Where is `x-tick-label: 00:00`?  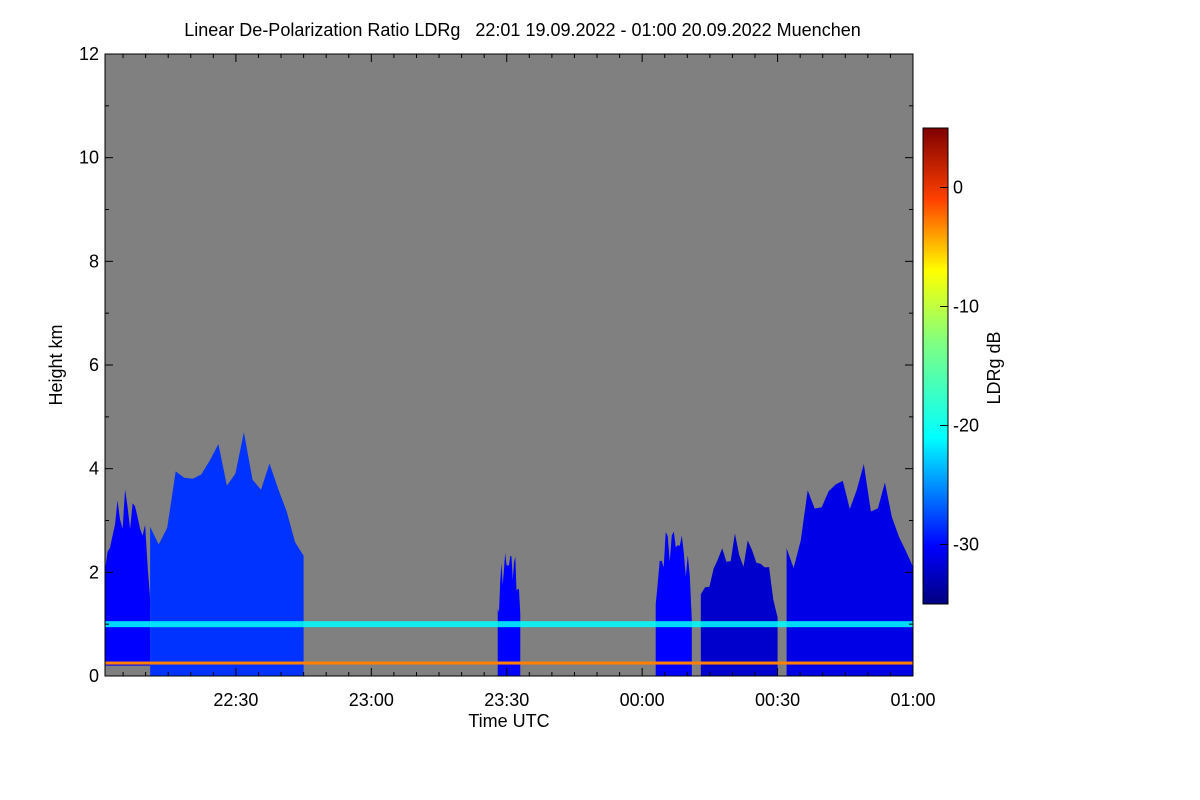
x-tick-label: 00:00 is located at coordinates (642, 700).